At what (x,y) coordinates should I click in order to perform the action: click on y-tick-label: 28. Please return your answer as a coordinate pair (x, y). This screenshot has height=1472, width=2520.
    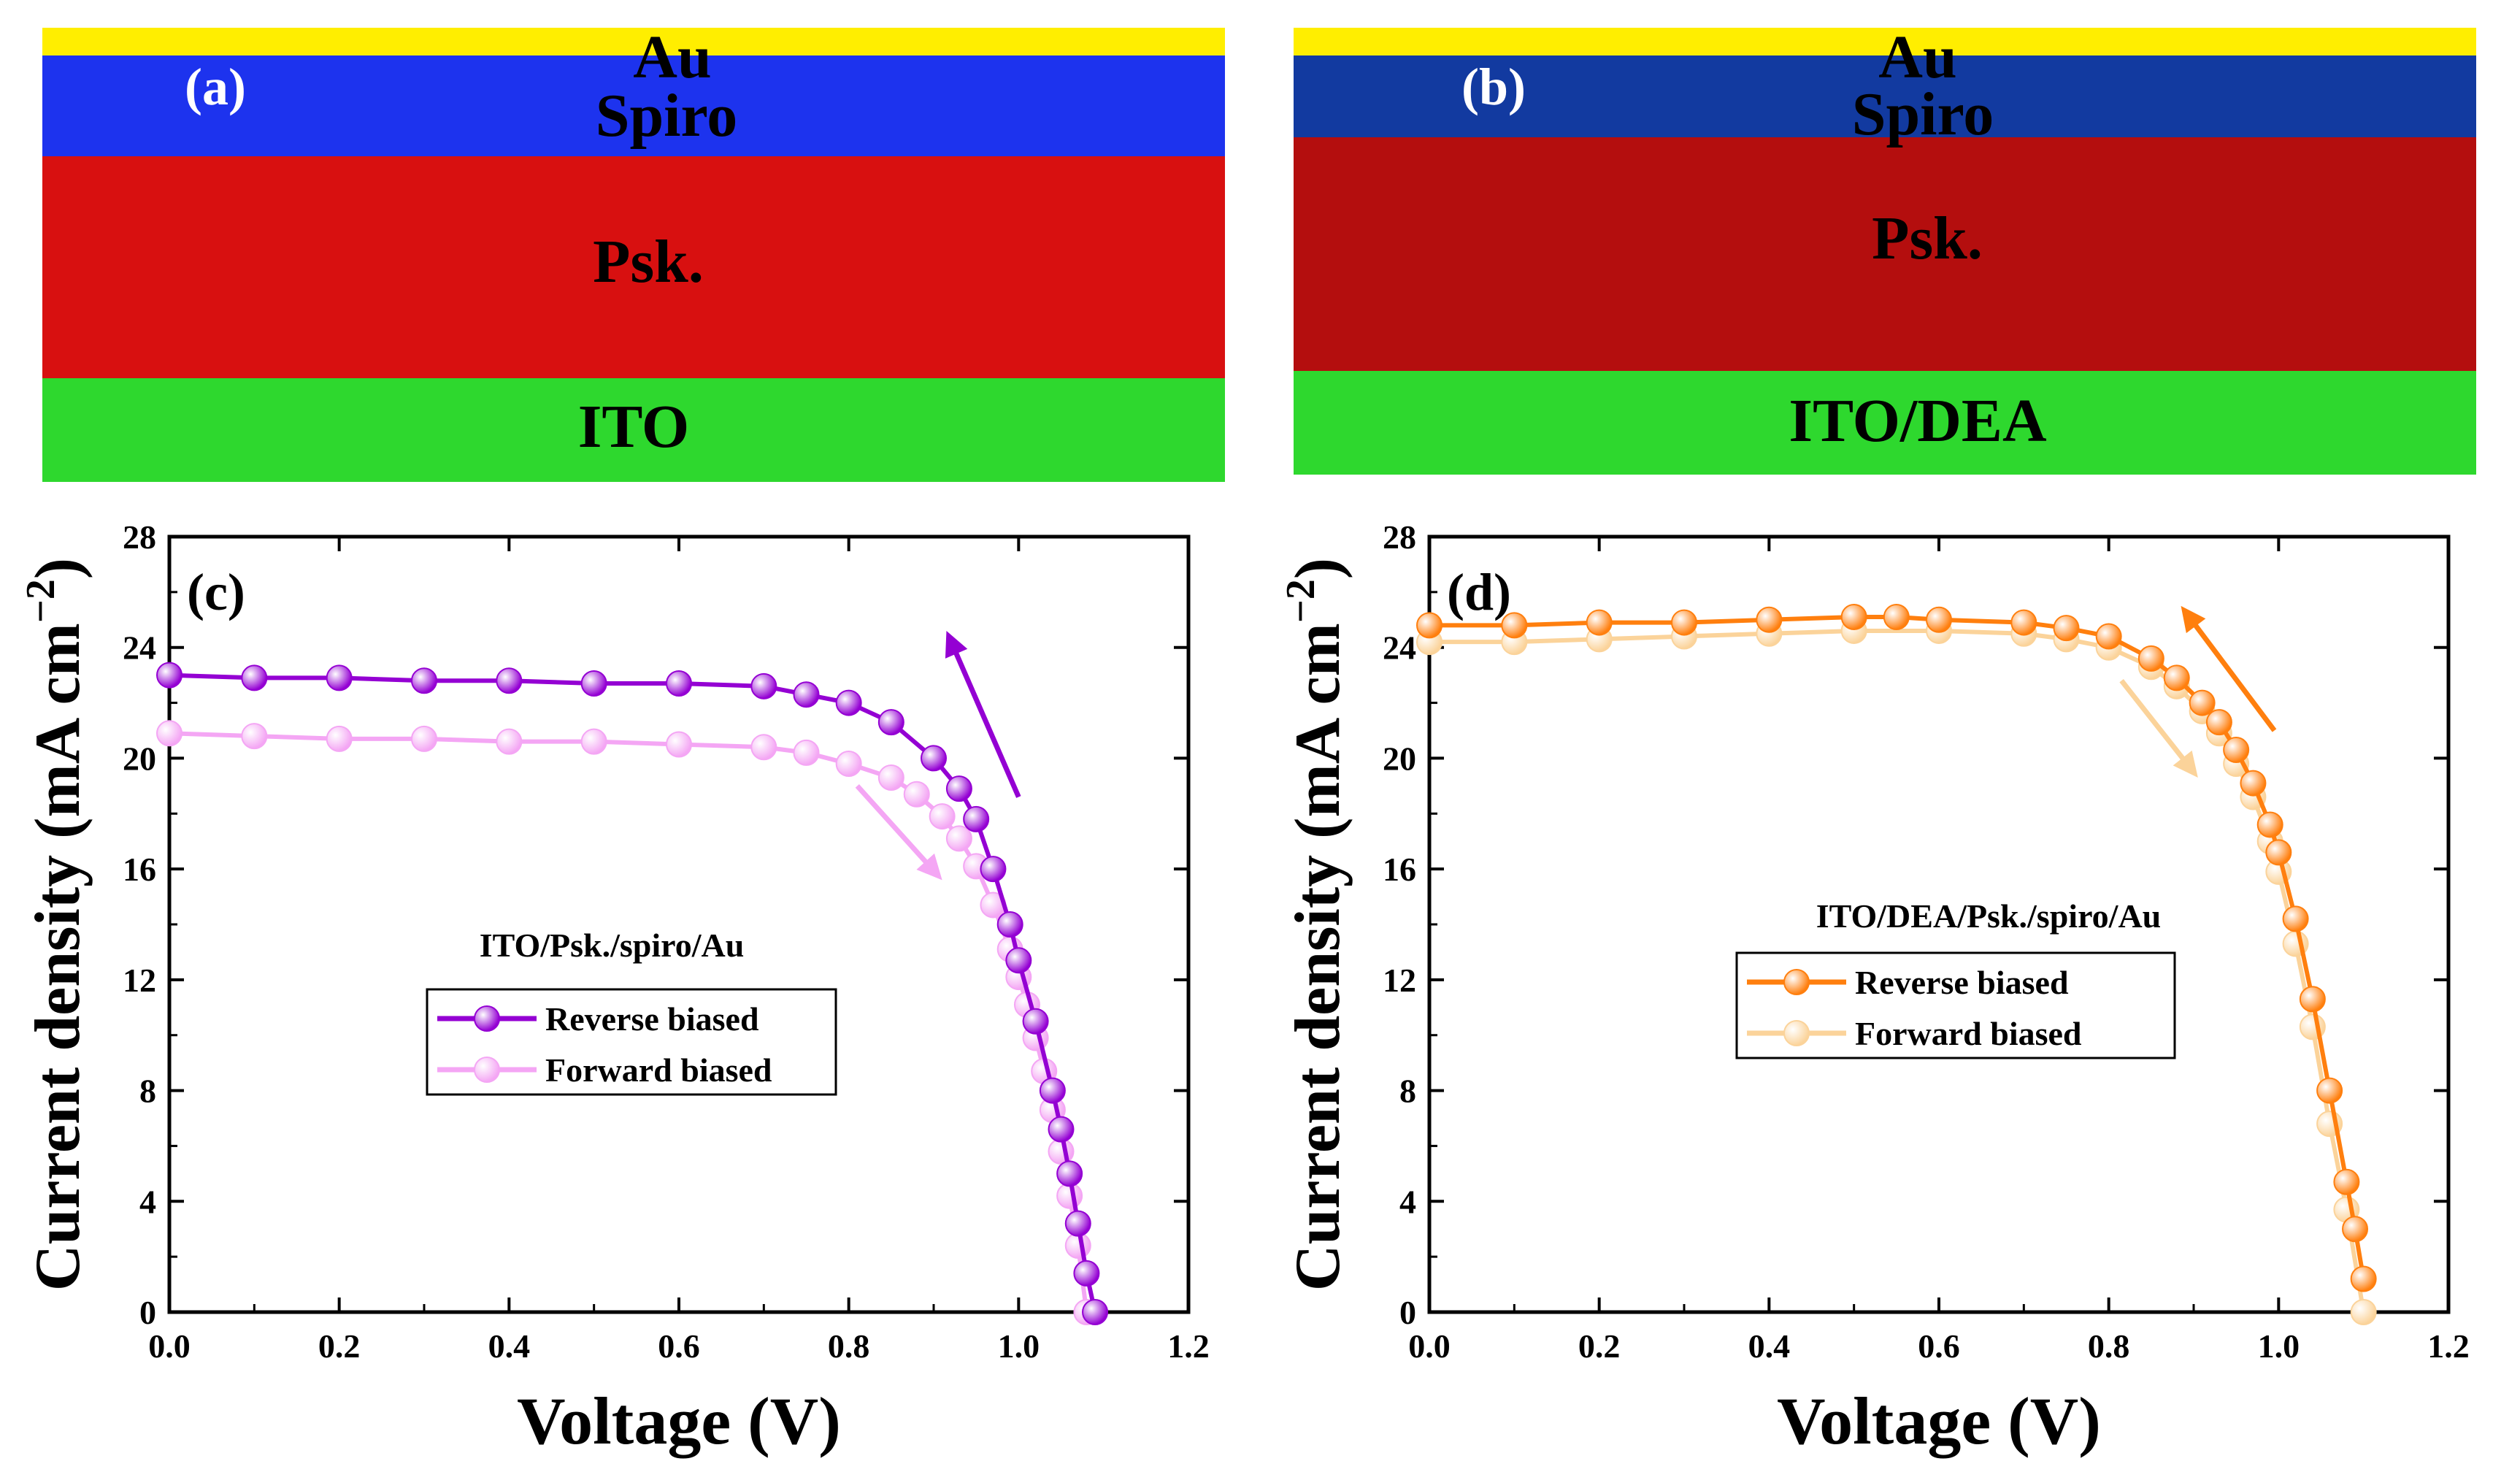
    Looking at the image, I should click on (1399, 537).